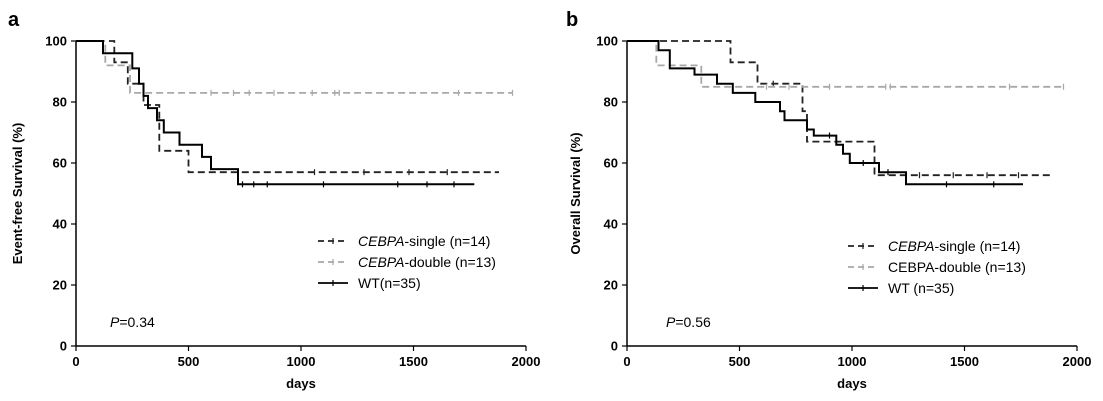 This screenshot has width=1103, height=401. Describe the element at coordinates (137, 322) in the screenshot. I see `p-value-number: =0.34` at that location.